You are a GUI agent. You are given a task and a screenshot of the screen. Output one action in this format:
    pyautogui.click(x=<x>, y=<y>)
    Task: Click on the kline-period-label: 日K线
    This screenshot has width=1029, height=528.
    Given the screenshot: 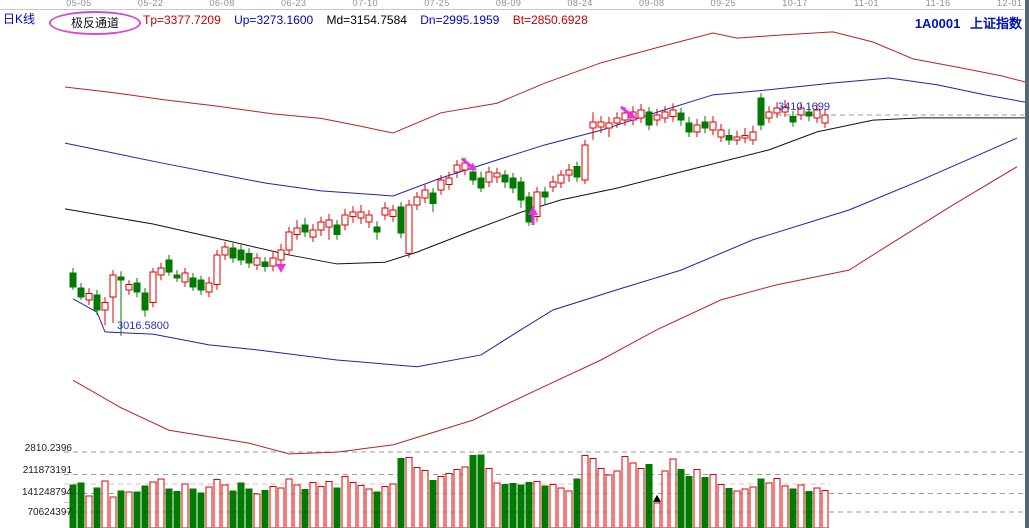 What is the action you would take?
    pyautogui.click(x=19, y=19)
    